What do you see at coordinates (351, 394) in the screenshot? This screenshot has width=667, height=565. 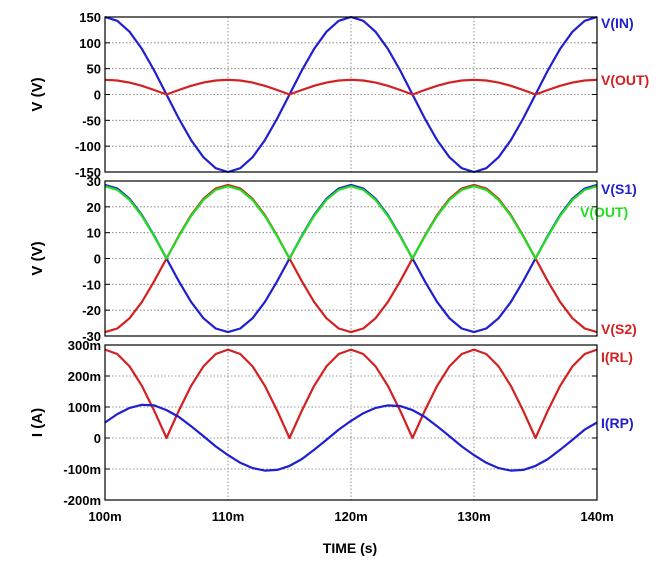 I see `series-line-irl` at bounding box center [351, 394].